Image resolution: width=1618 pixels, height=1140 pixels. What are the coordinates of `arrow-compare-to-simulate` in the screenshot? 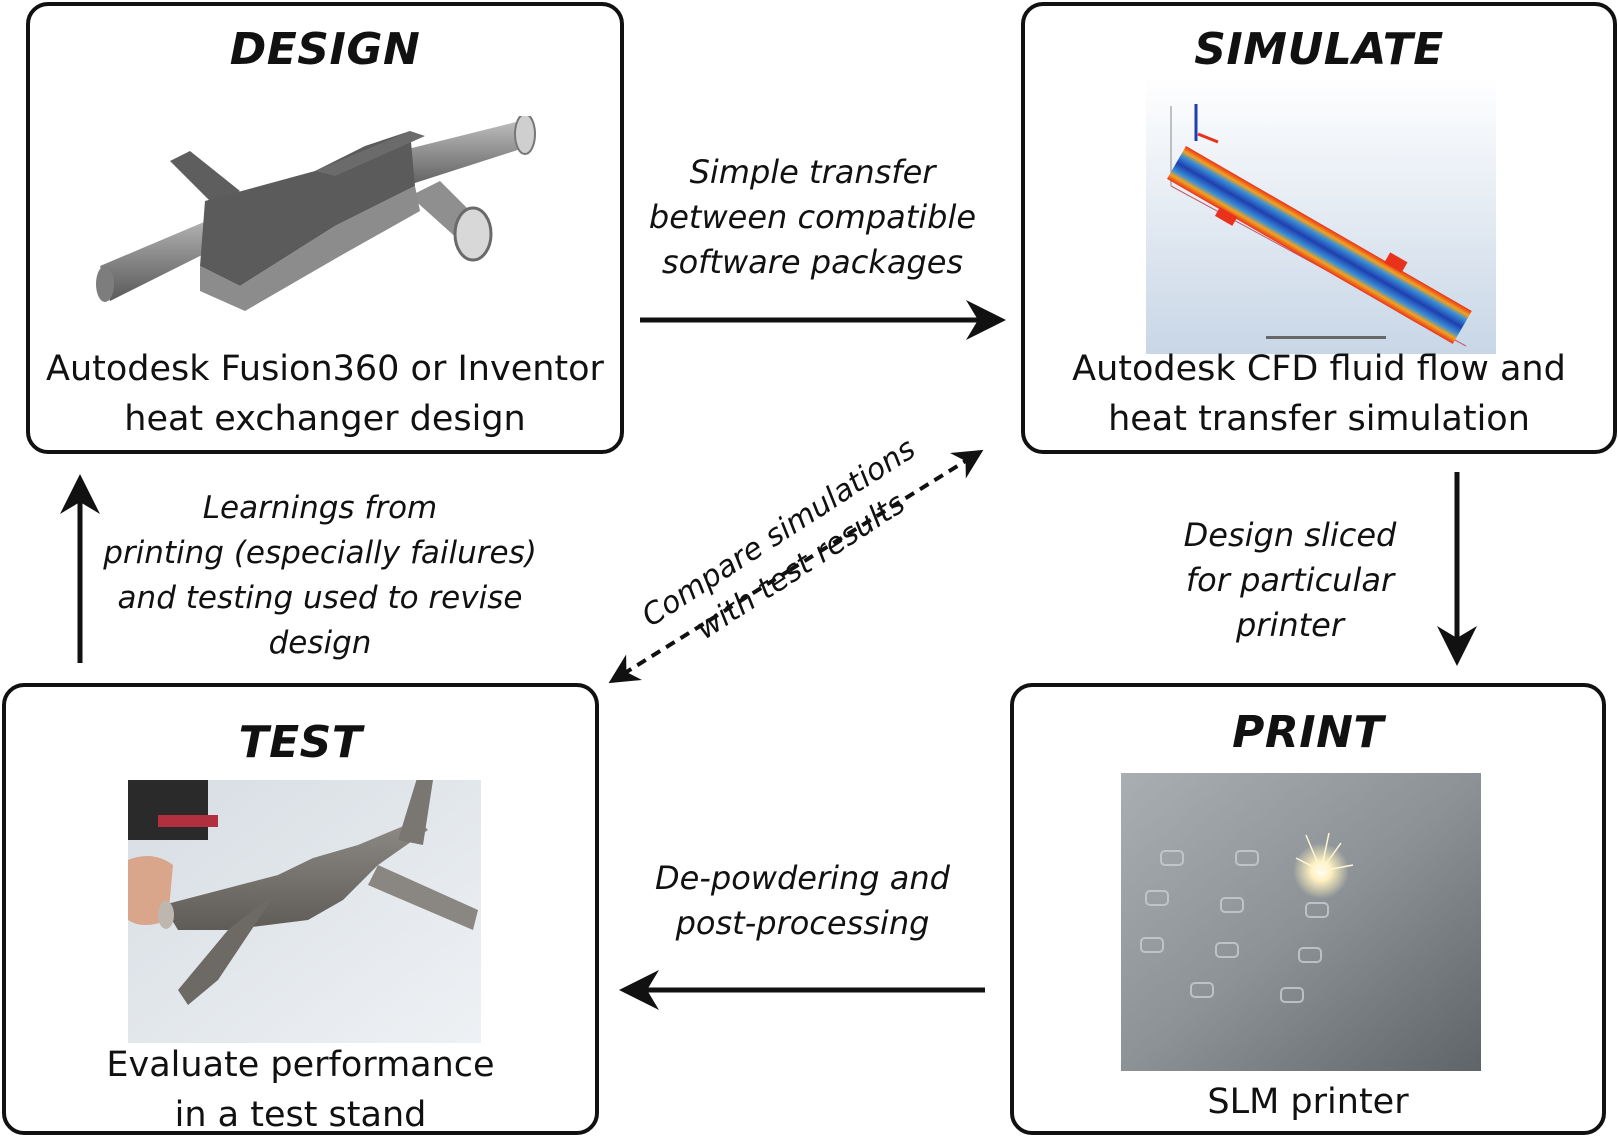 It's located at (886, 510).